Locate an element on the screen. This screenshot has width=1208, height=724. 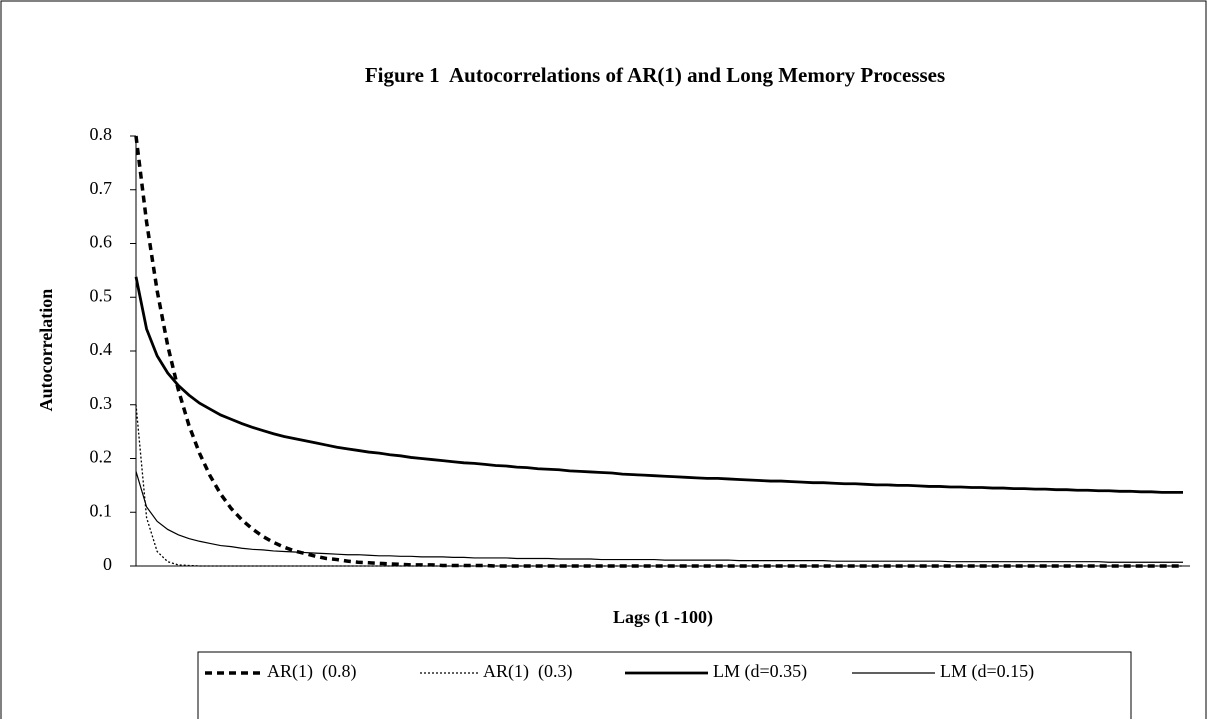
y-tick-label: 0.4 is located at coordinates (101, 349).